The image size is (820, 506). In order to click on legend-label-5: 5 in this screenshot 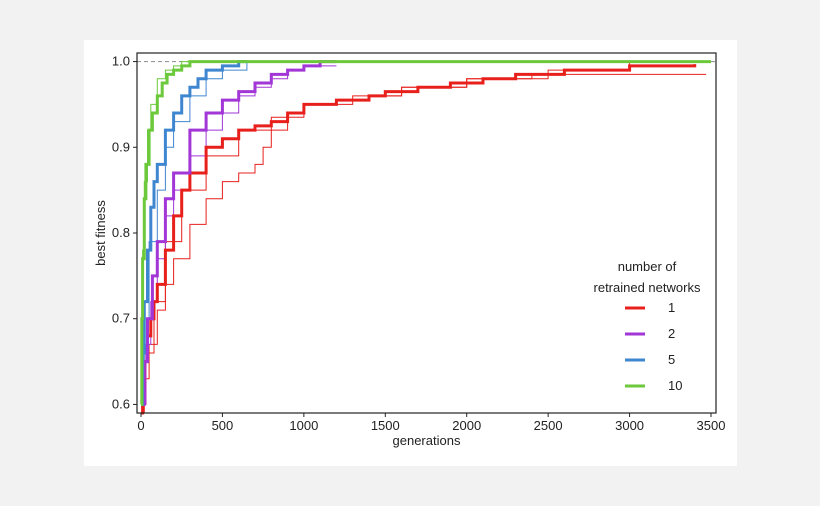, I will do `click(671, 359)`.